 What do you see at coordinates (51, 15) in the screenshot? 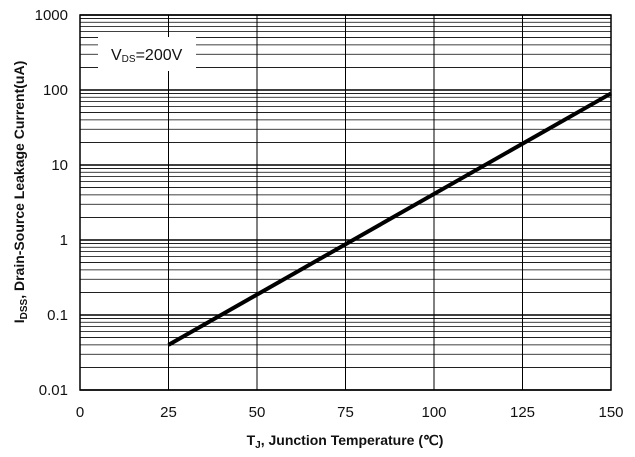
I see `y-tick-label: 1000` at bounding box center [51, 15].